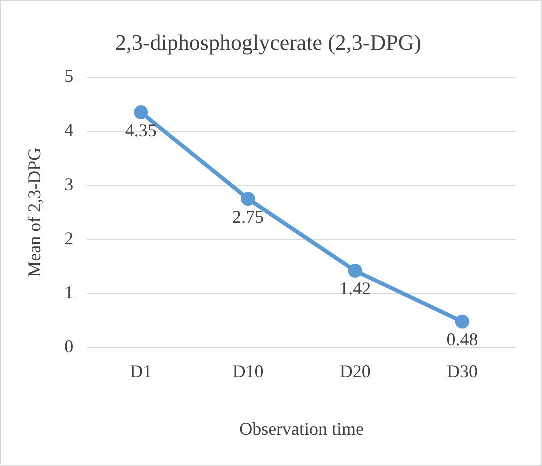 This screenshot has width=542, height=466. I want to click on y-axis-title: Mean of 2,3-DPG, so click(34, 213).